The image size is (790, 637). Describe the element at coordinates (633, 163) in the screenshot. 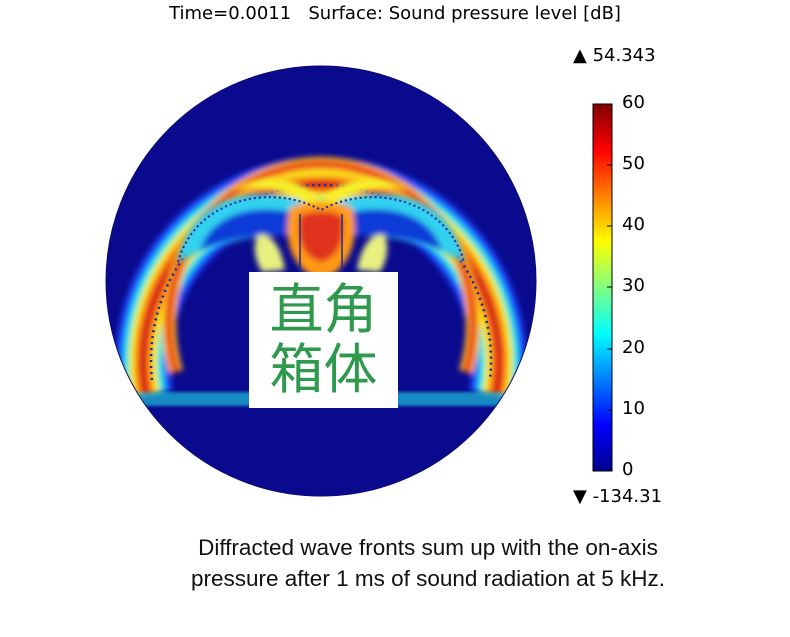

I see `colorbar-tick-label: 50` at that location.